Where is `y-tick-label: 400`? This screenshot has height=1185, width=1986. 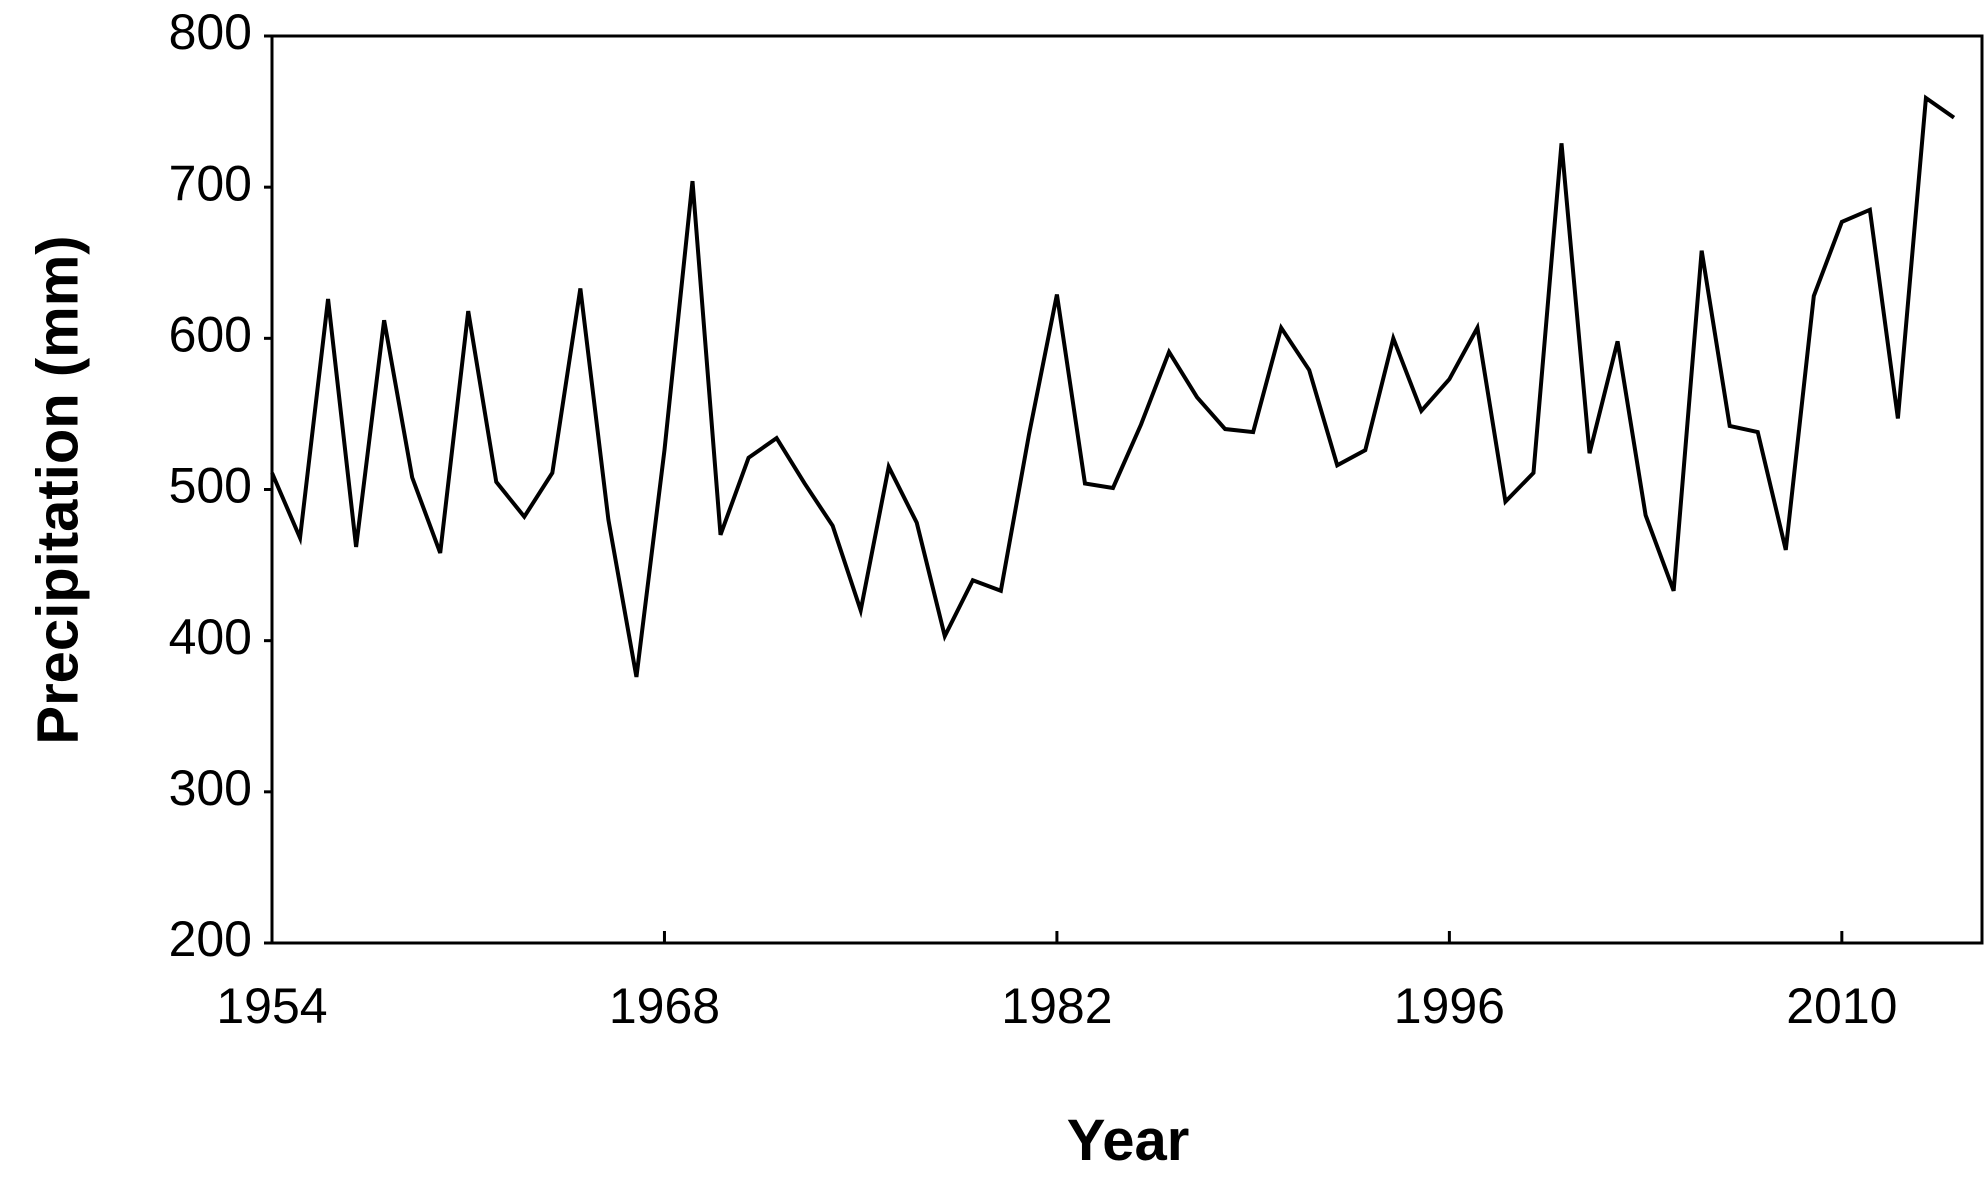
y-tick-label: 400 is located at coordinates (210, 637).